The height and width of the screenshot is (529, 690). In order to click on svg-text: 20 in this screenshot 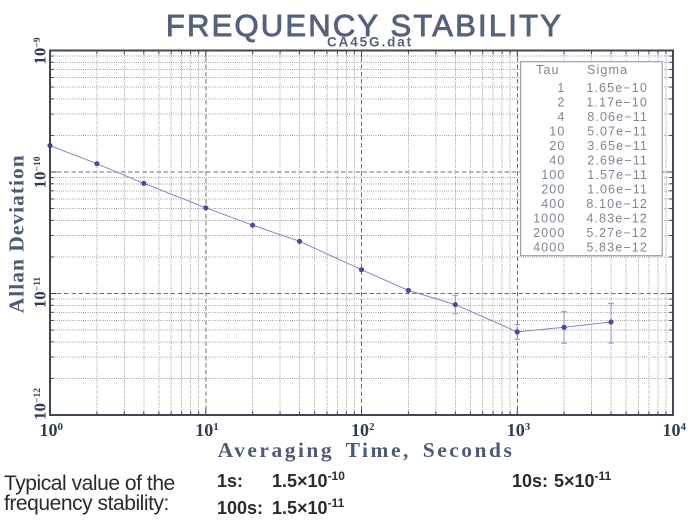, I will do `click(557, 146)`.